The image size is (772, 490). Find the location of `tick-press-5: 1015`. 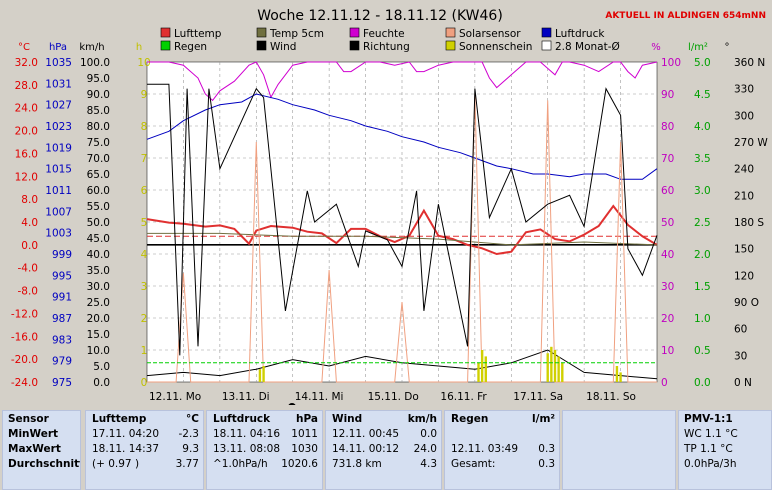

tick-press-5: 1015 is located at coordinates (58, 170).